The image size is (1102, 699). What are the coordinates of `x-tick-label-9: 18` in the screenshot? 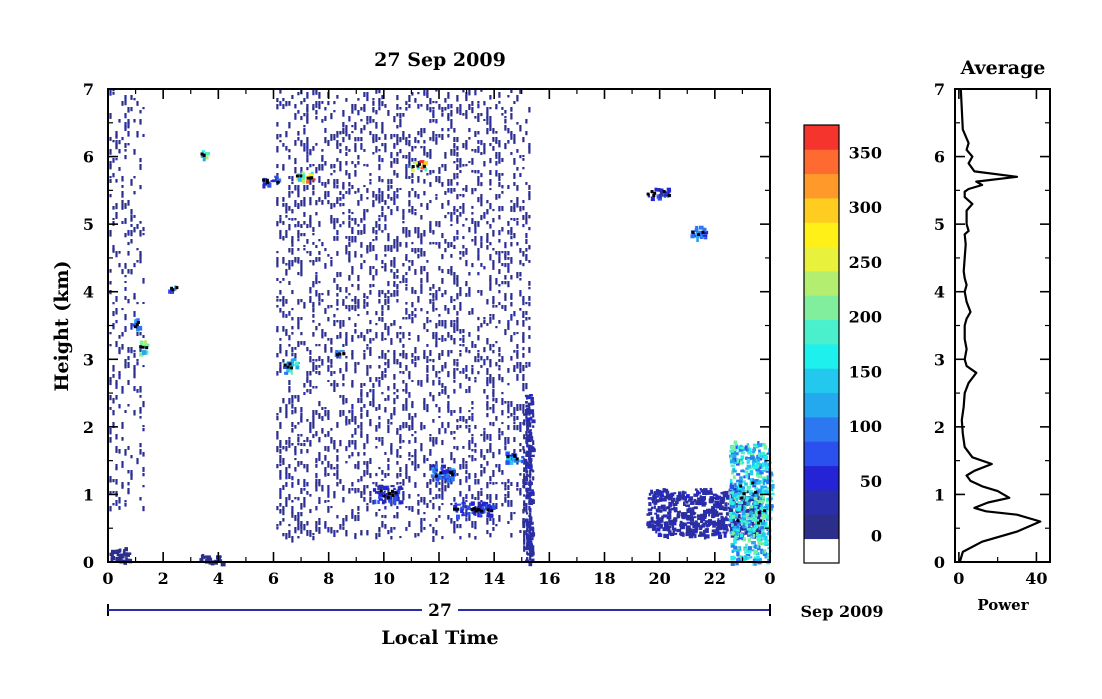 It's located at (604, 578).